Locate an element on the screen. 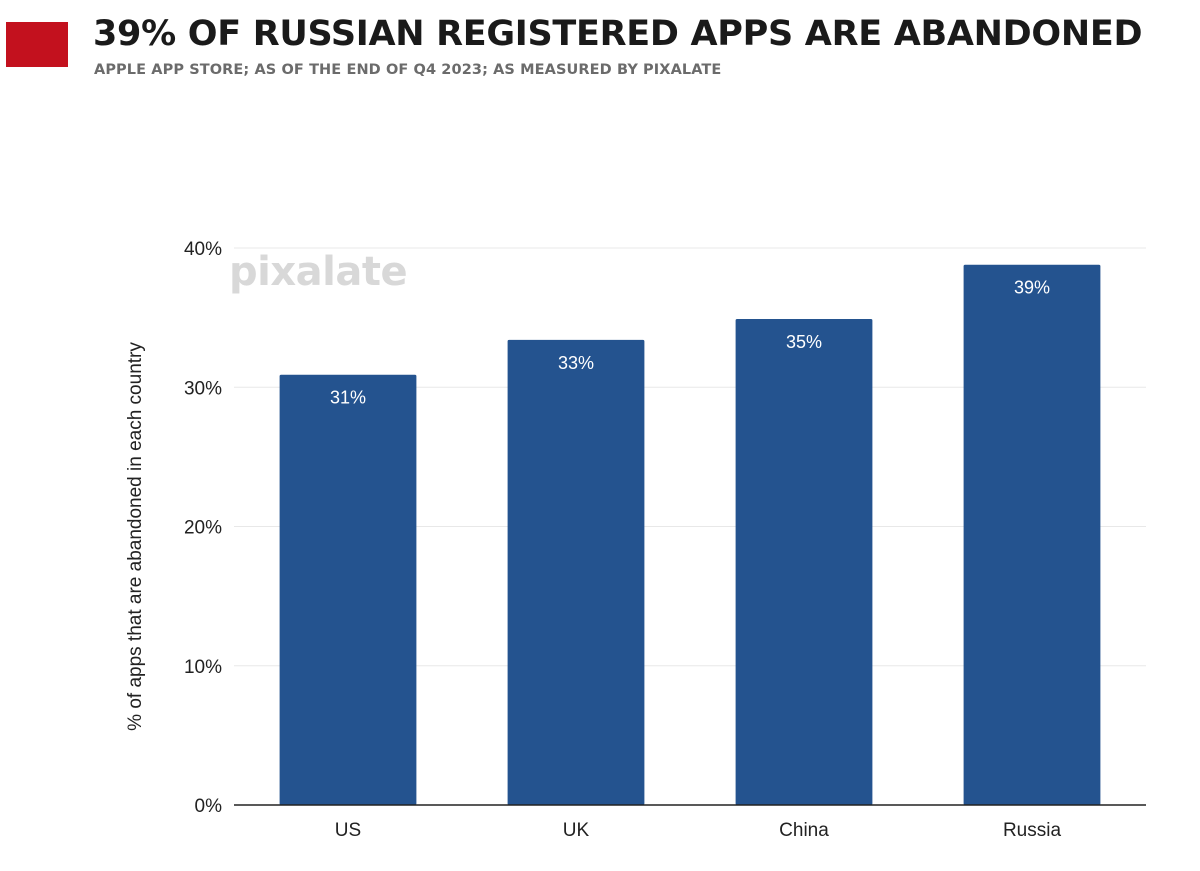 This screenshot has height=871, width=1200. x-category-label-russia: Russia is located at coordinates (1032, 830).